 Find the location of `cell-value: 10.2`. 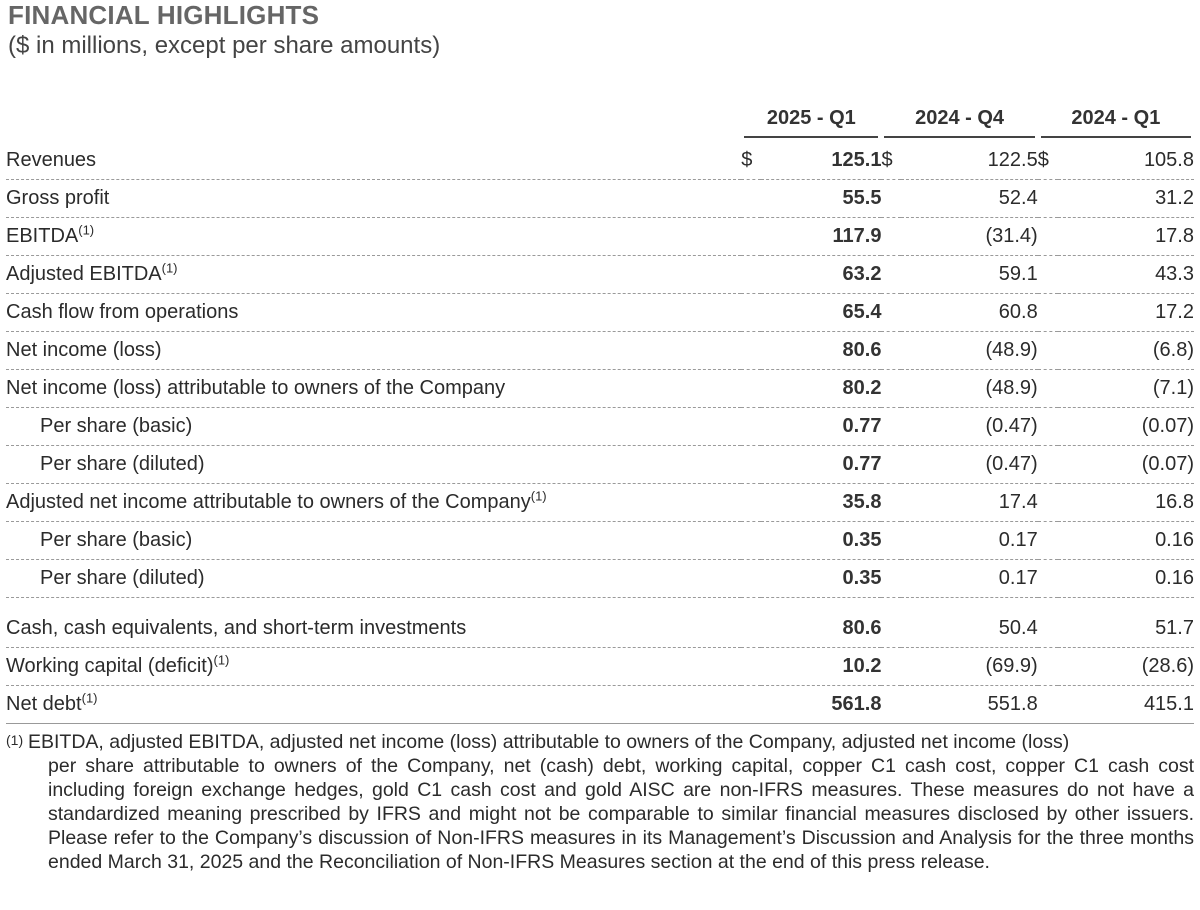

cell-value: 10.2 is located at coordinates (821, 666).